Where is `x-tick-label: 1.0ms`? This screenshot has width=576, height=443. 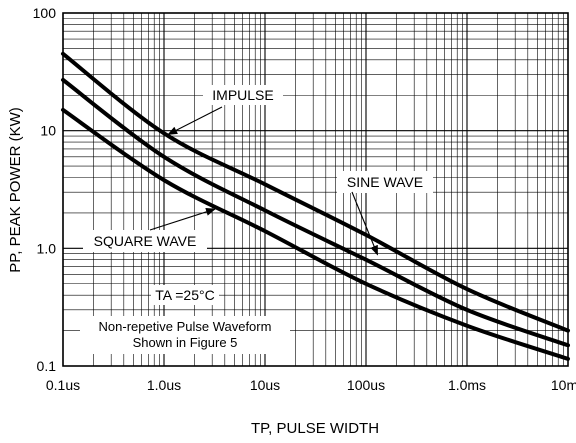
x-tick-label: 1.0ms is located at coordinates (467, 385).